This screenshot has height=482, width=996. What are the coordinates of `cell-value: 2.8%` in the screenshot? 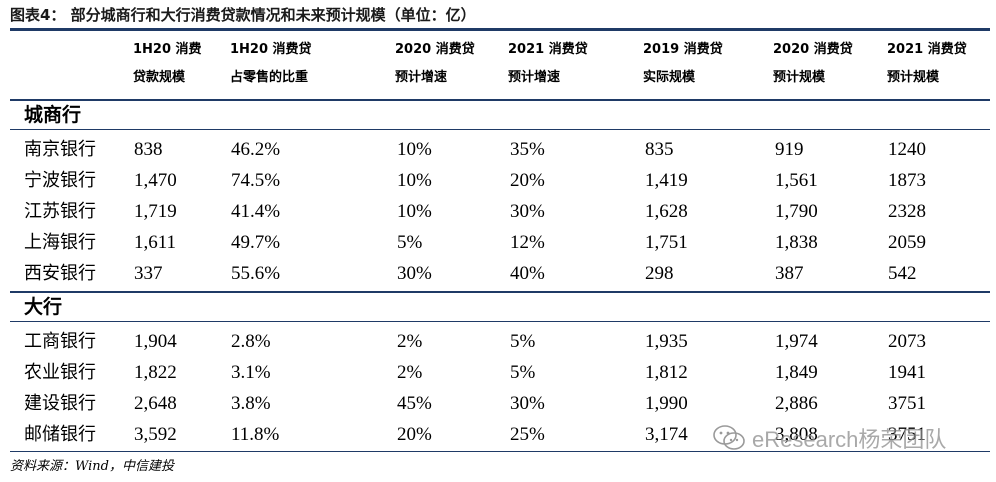 It's located at (251, 341).